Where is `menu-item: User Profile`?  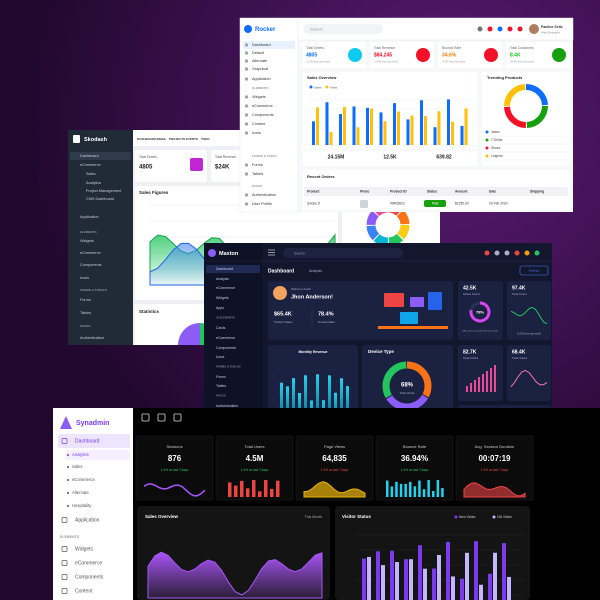
menu-item: User Profile is located at coordinates (262, 204).